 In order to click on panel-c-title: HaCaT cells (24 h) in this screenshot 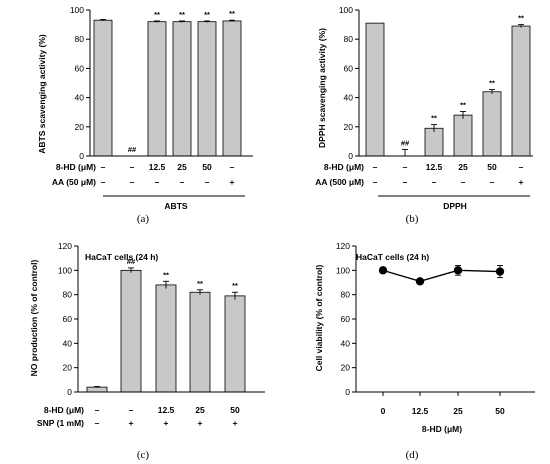, I will do `click(121, 257)`.